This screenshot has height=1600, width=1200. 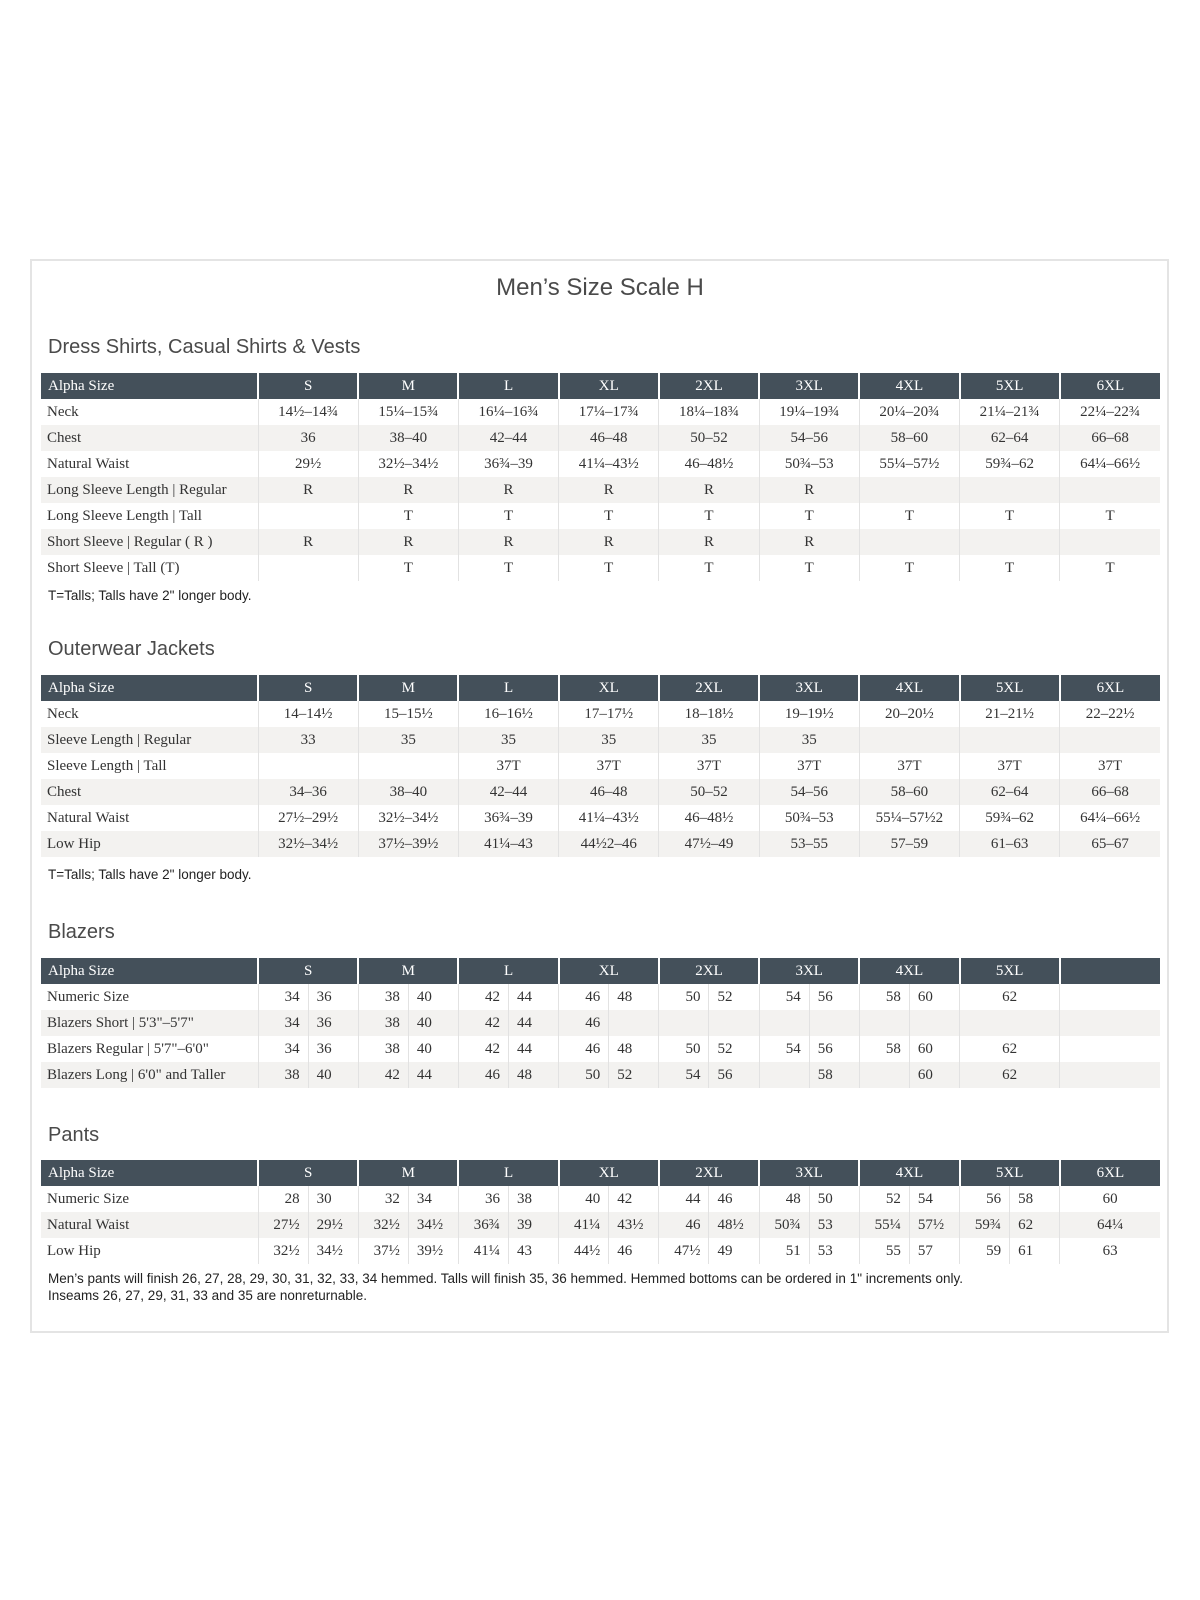 What do you see at coordinates (608, 792) in the screenshot?
I see `cell-value: 46–48` at bounding box center [608, 792].